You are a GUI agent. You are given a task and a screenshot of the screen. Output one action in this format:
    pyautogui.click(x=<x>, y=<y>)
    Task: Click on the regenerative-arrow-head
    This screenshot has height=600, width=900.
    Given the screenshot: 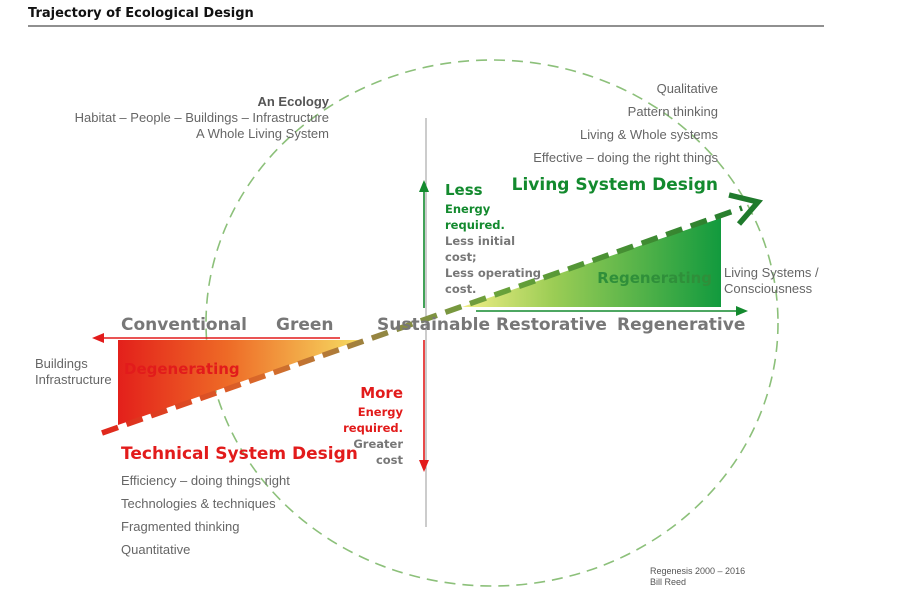 What is the action you would take?
    pyautogui.click(x=742, y=311)
    